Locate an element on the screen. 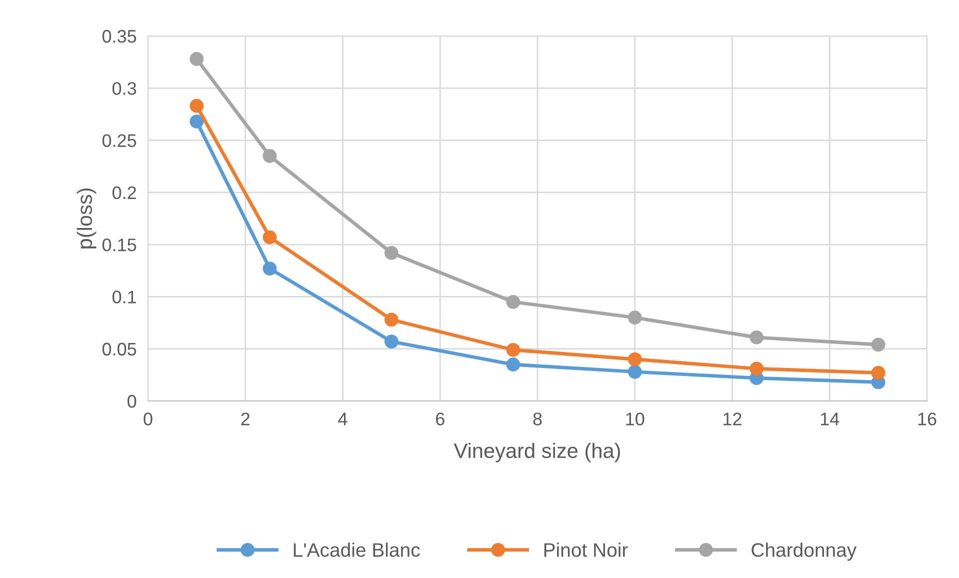 The image size is (959, 578). y-tick-label: 0.3 is located at coordinates (124, 88).